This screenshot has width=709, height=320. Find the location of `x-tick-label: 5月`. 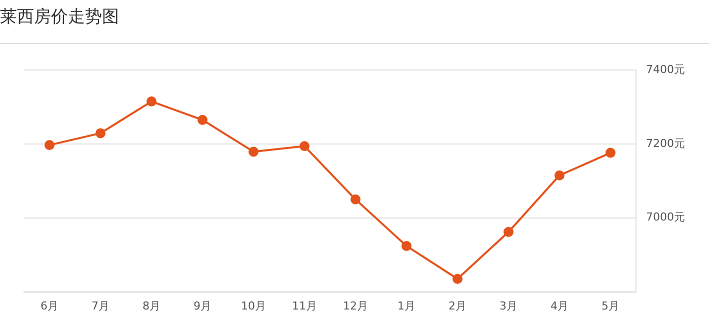

x-tick-label: 5月 is located at coordinates (611, 305).